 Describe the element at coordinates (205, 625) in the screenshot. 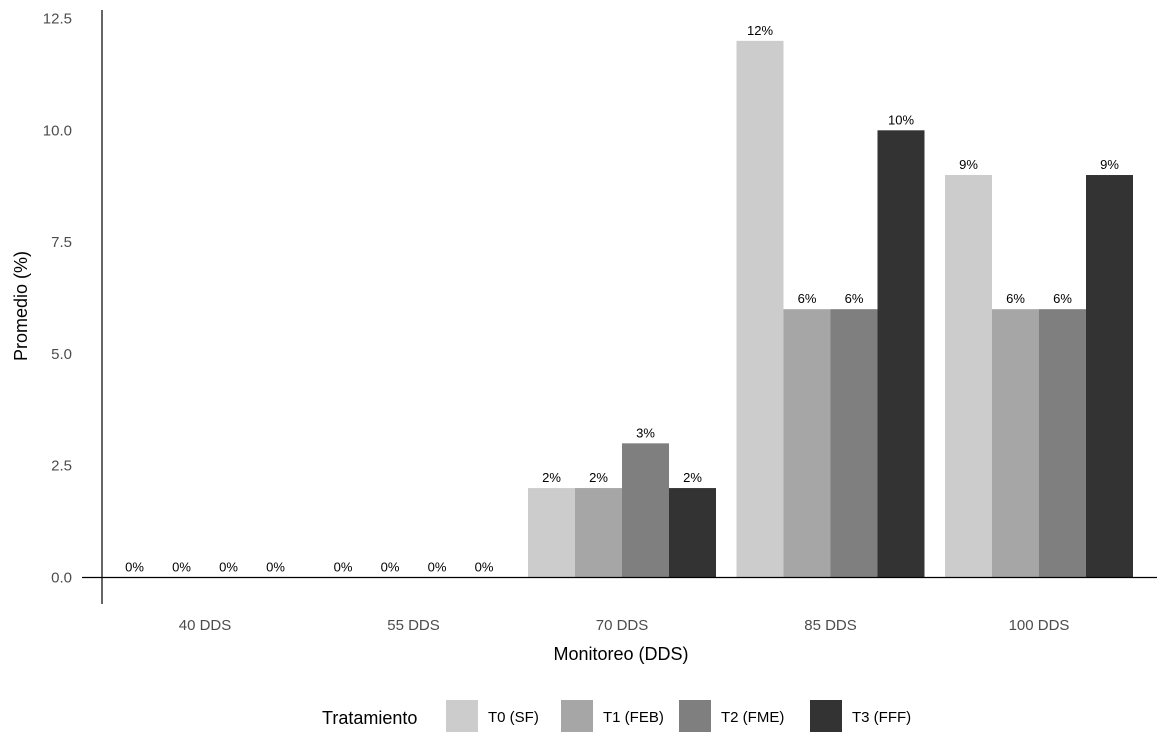

I see `x-tick-label: 40 DDS` at that location.